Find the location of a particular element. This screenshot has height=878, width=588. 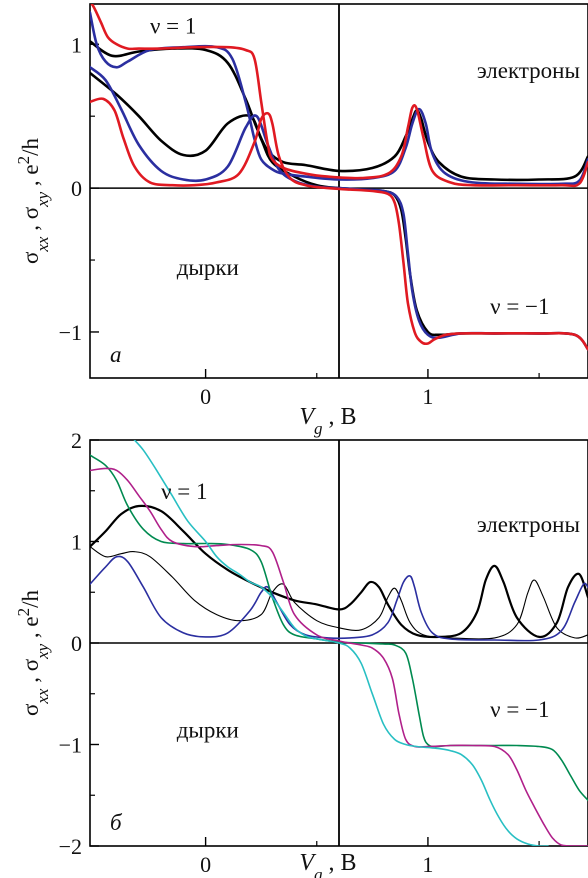

y-tick-label: 2 is located at coordinates (76, 440).